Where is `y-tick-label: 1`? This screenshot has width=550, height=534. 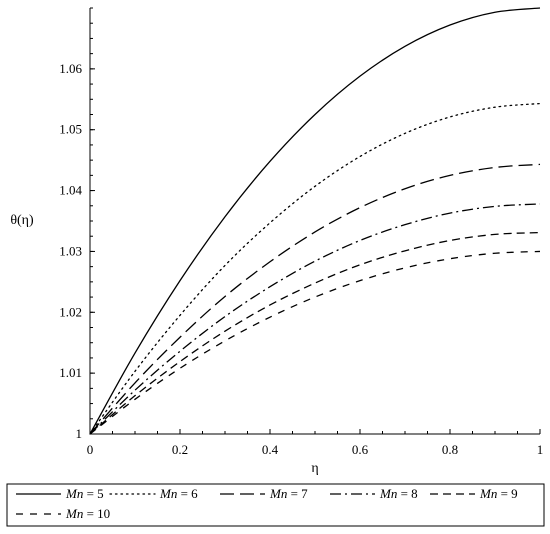
y-tick-label: 1 is located at coordinates (79, 433).